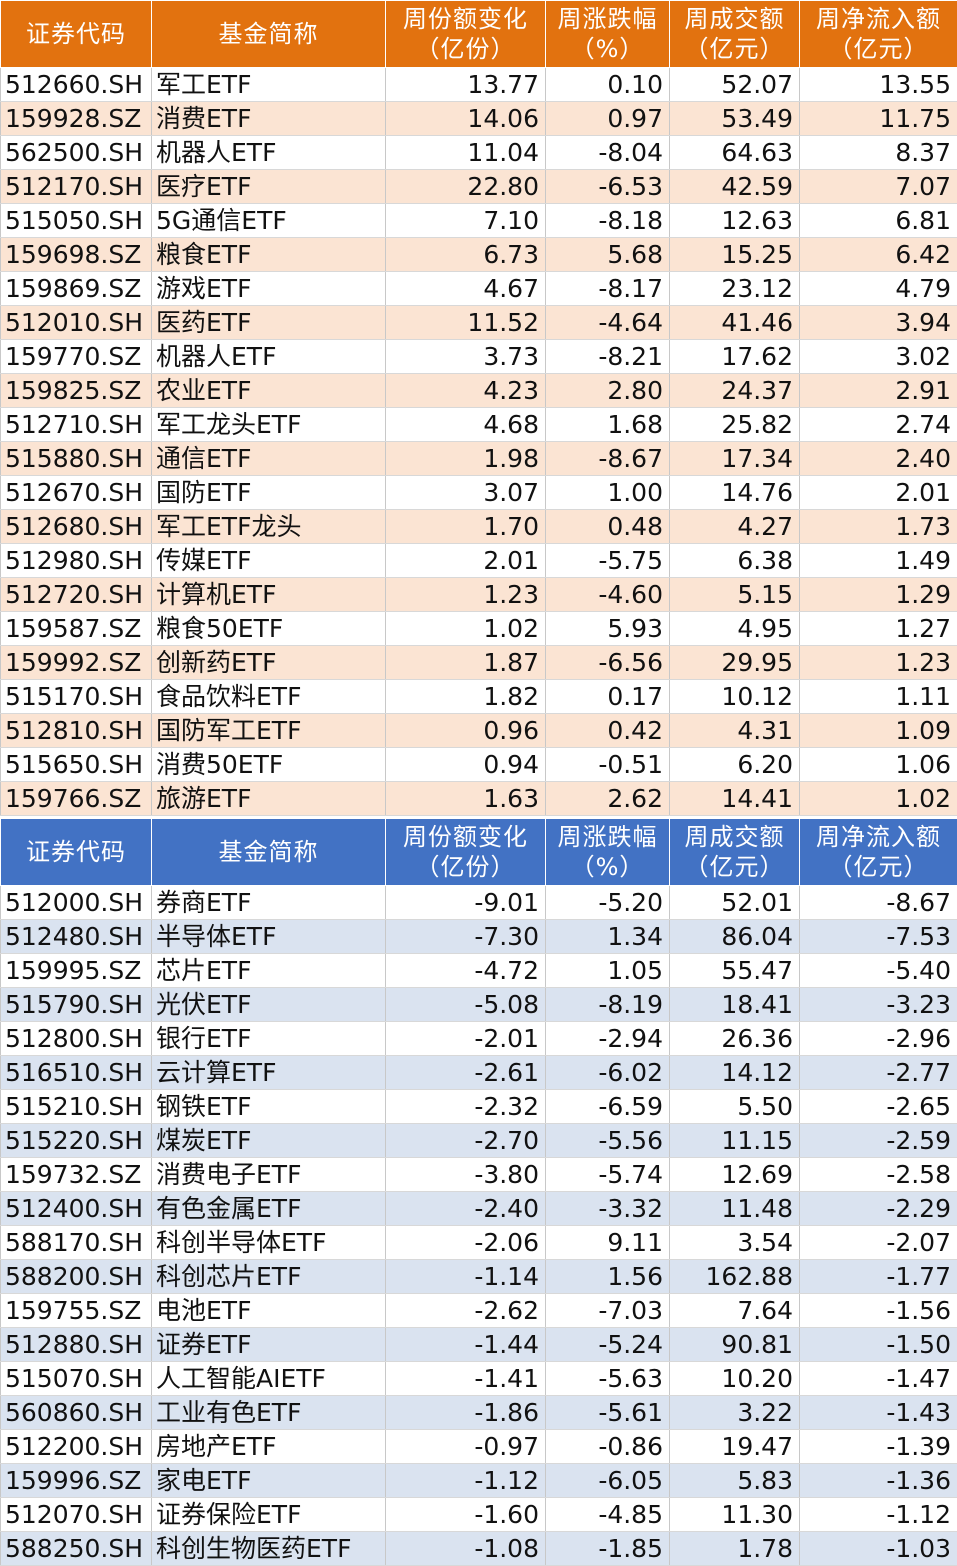 The height and width of the screenshot is (1566, 957). What do you see at coordinates (466, 1243) in the screenshot?
I see `value-cell: -2.06` at bounding box center [466, 1243].